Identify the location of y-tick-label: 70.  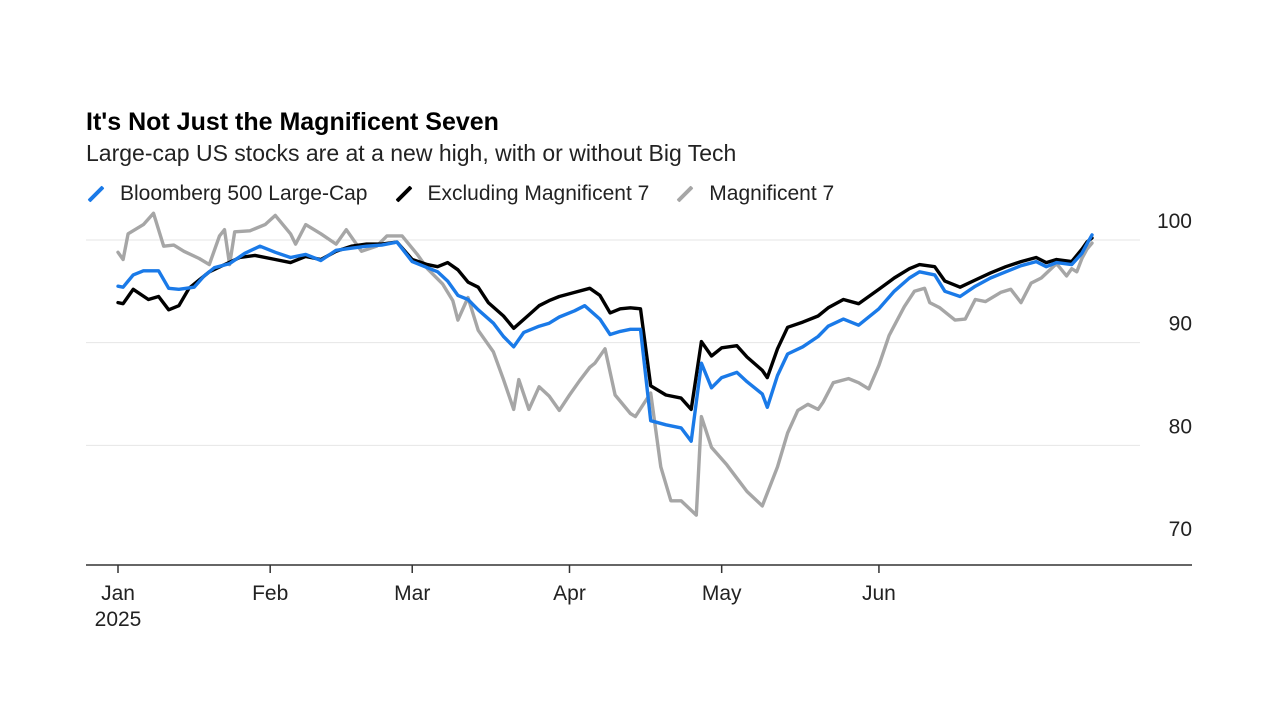
(1180, 529).